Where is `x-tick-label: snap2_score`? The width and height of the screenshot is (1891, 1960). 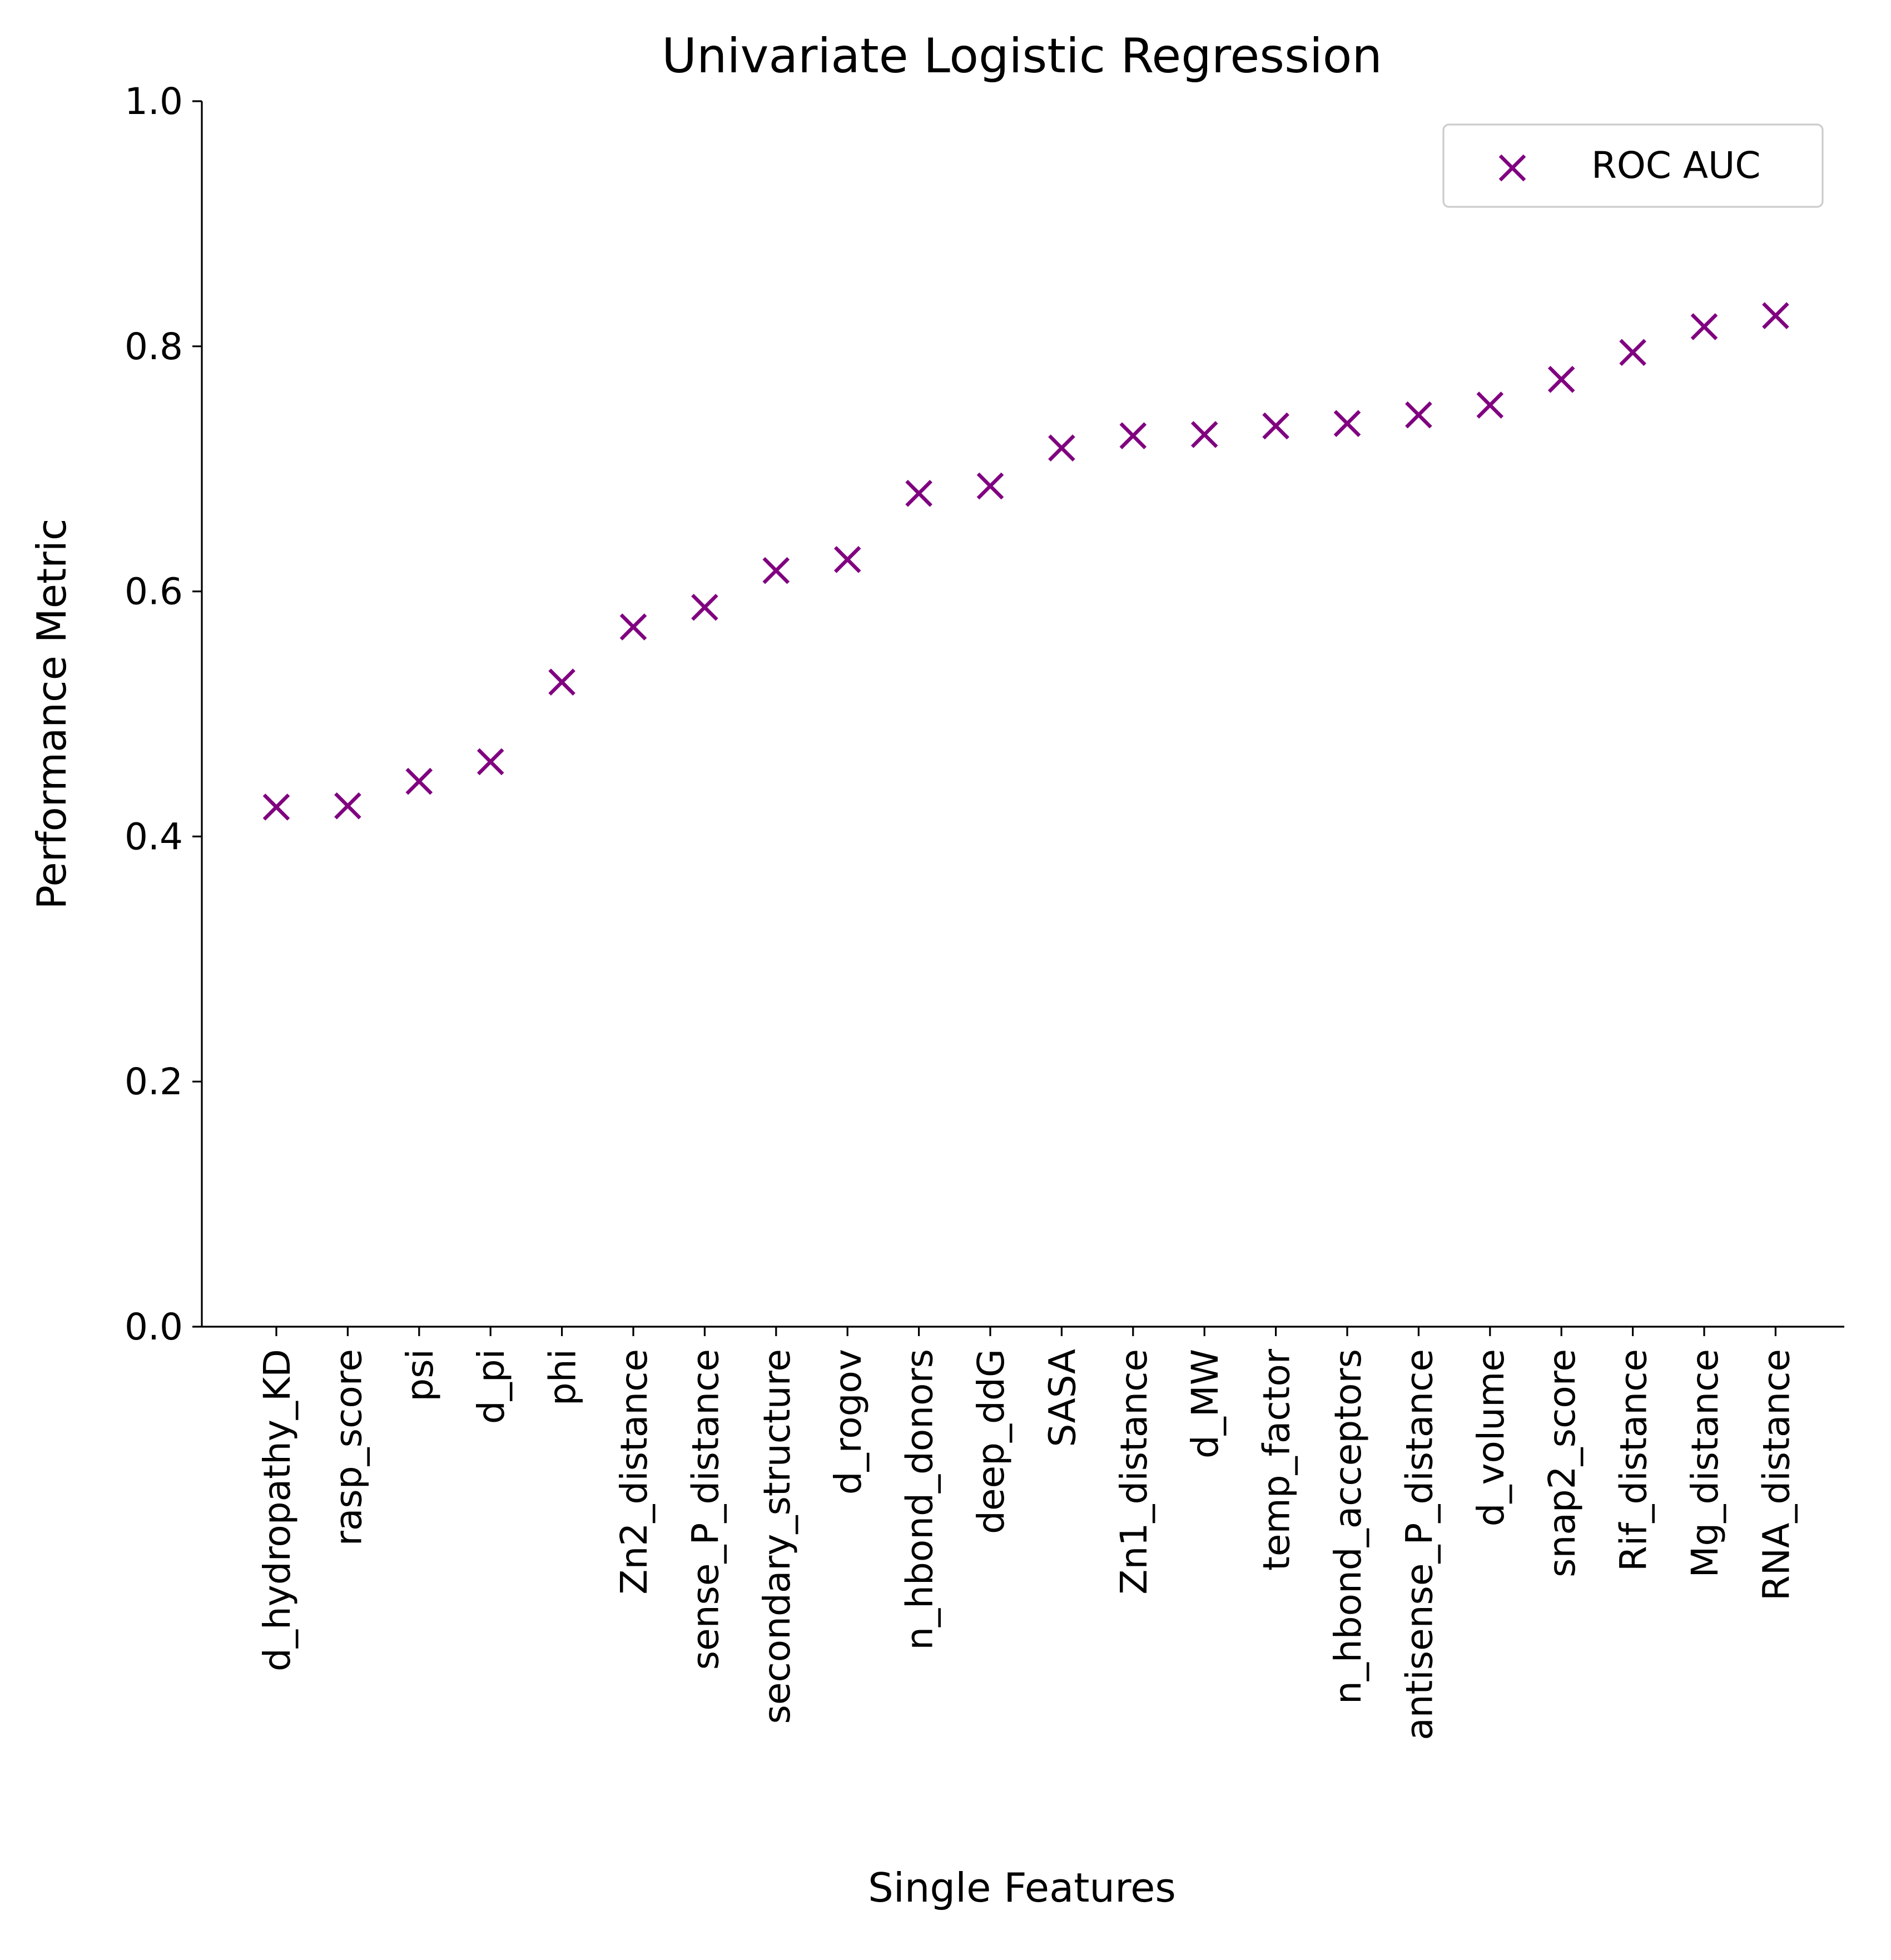 x-tick-label: snap2_score is located at coordinates (1562, 1463).